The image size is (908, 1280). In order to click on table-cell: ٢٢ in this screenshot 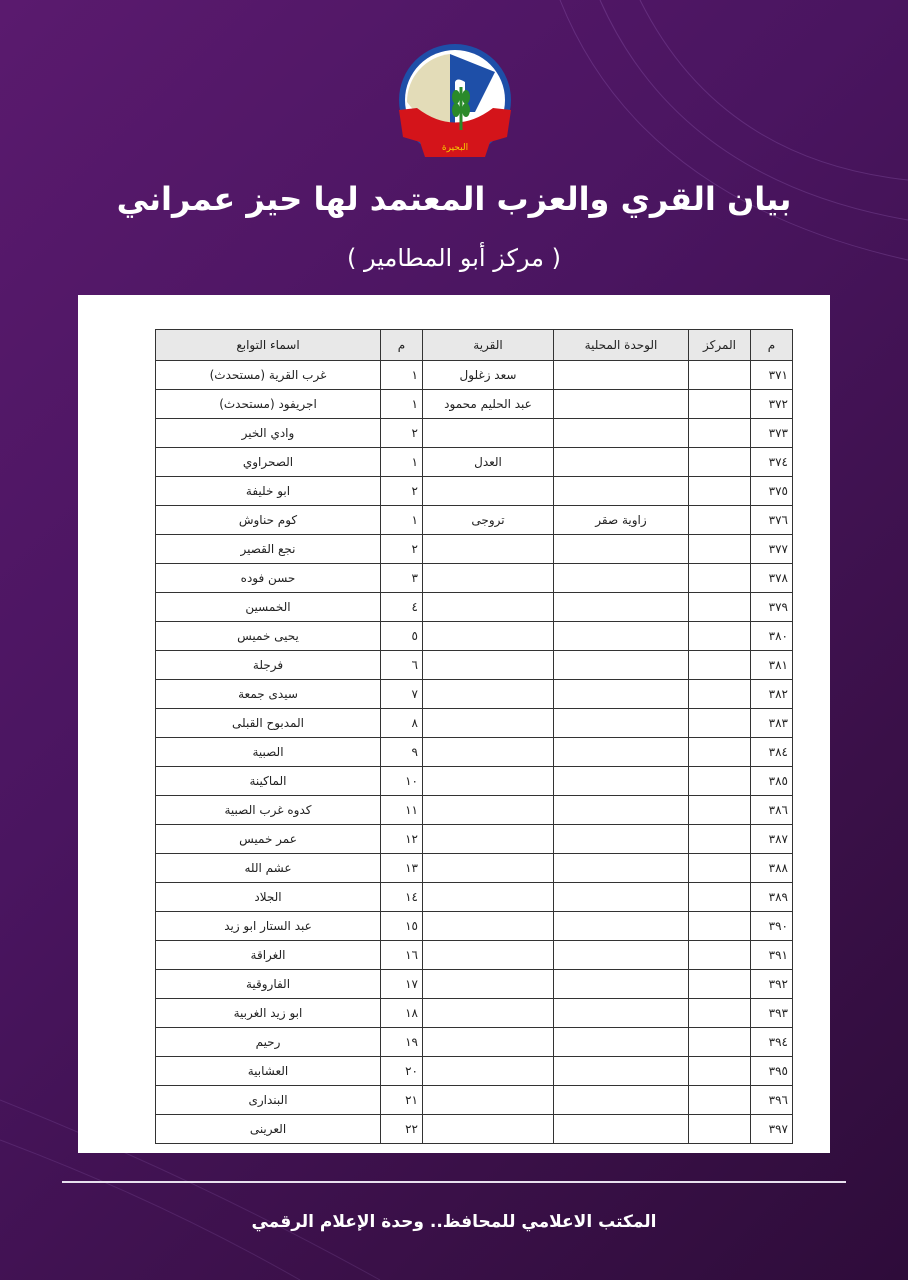, I will do `click(401, 1129)`.